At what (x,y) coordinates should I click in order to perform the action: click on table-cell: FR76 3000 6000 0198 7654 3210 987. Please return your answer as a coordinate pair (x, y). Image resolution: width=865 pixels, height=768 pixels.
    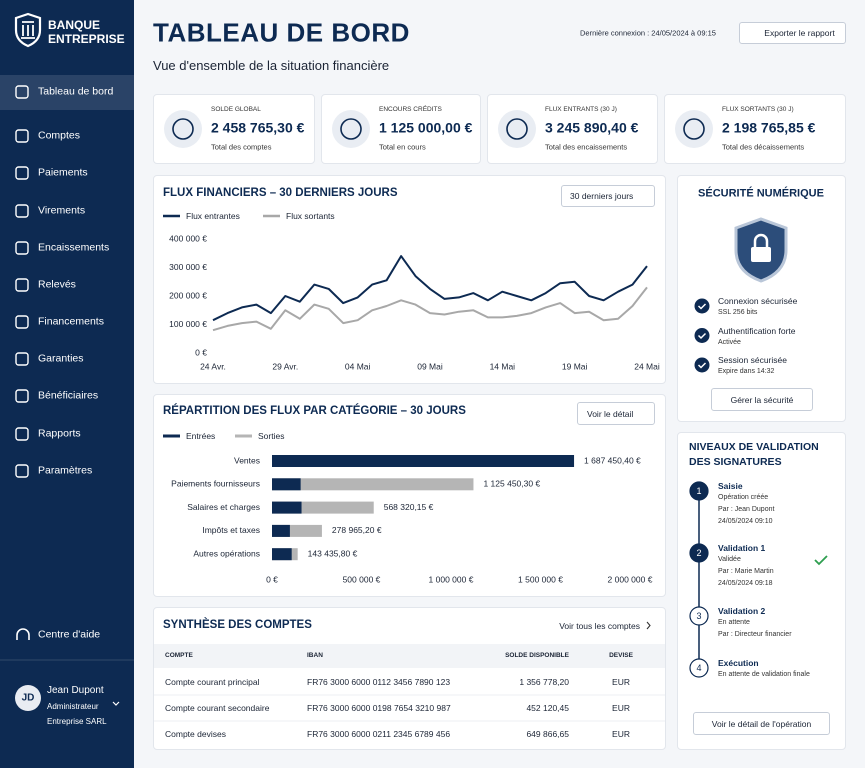
    Looking at the image, I should click on (379, 707).